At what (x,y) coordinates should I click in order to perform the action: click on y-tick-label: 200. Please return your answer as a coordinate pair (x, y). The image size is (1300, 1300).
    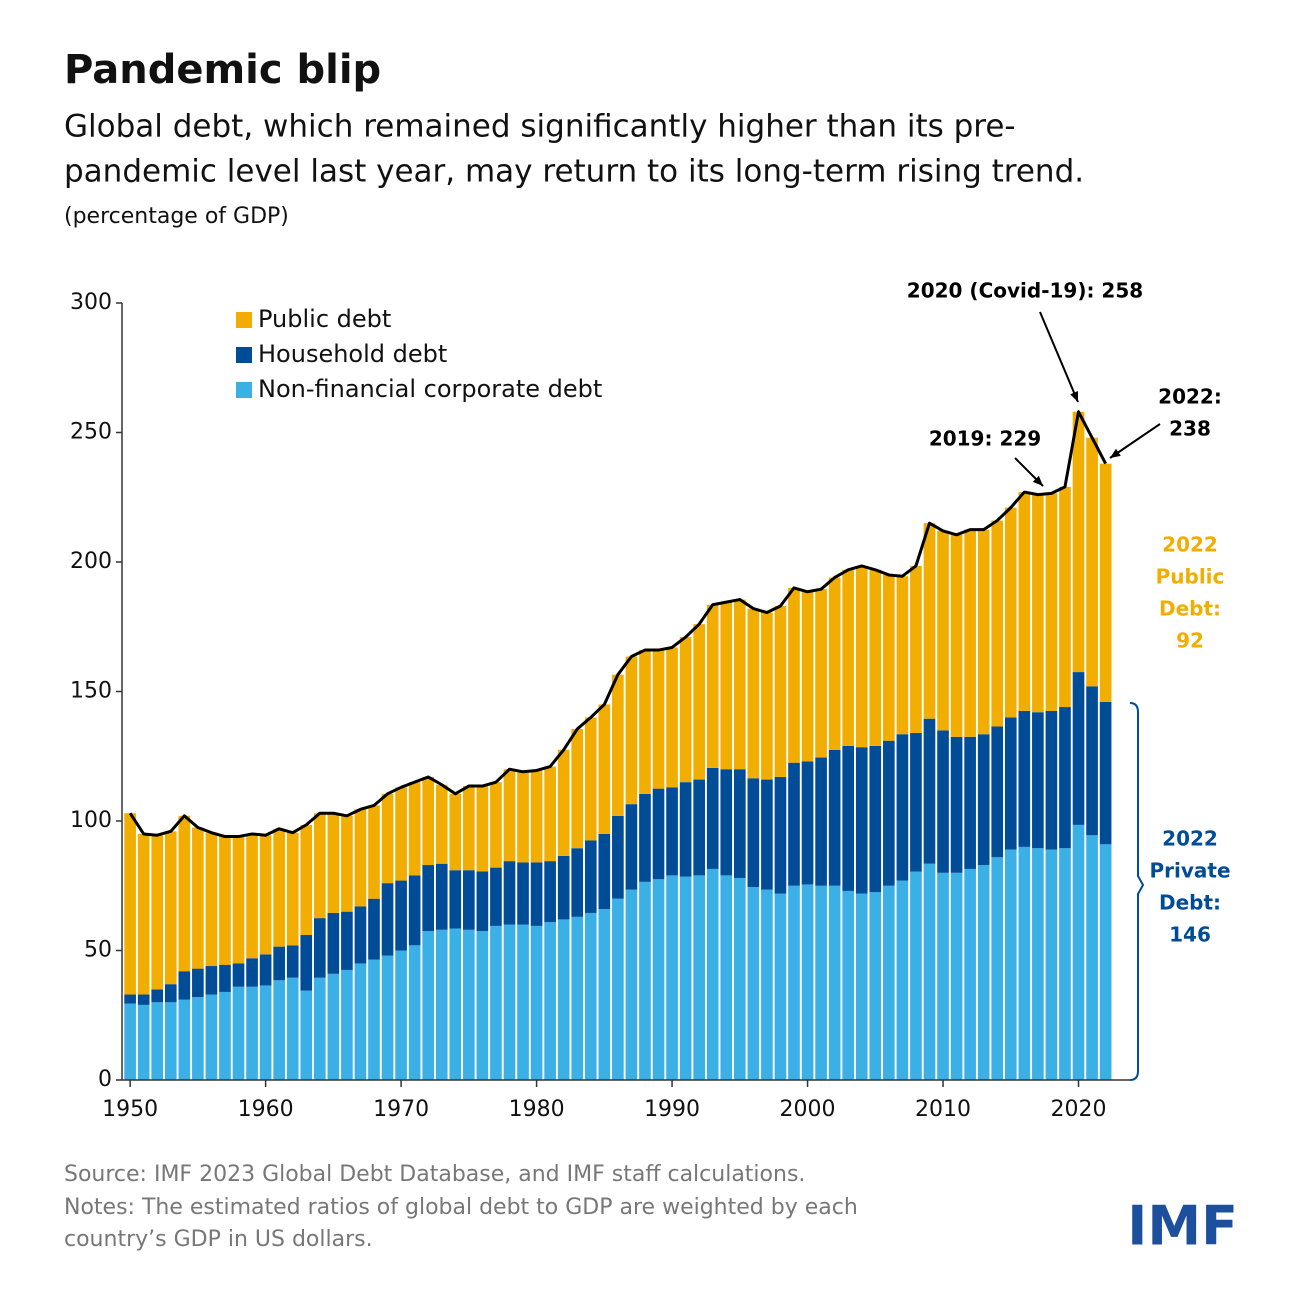
    Looking at the image, I should click on (91, 561).